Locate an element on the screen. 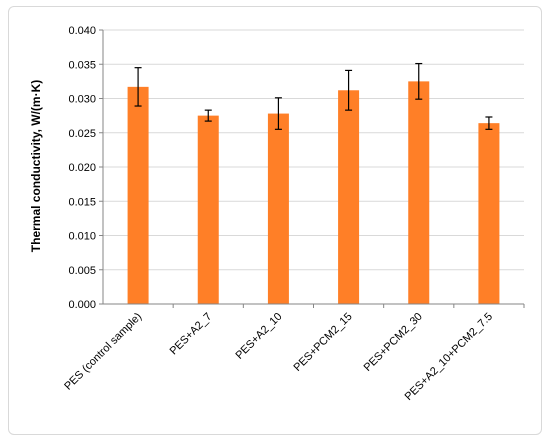  x-tick-label: PES (control sample) is located at coordinates (103, 352).